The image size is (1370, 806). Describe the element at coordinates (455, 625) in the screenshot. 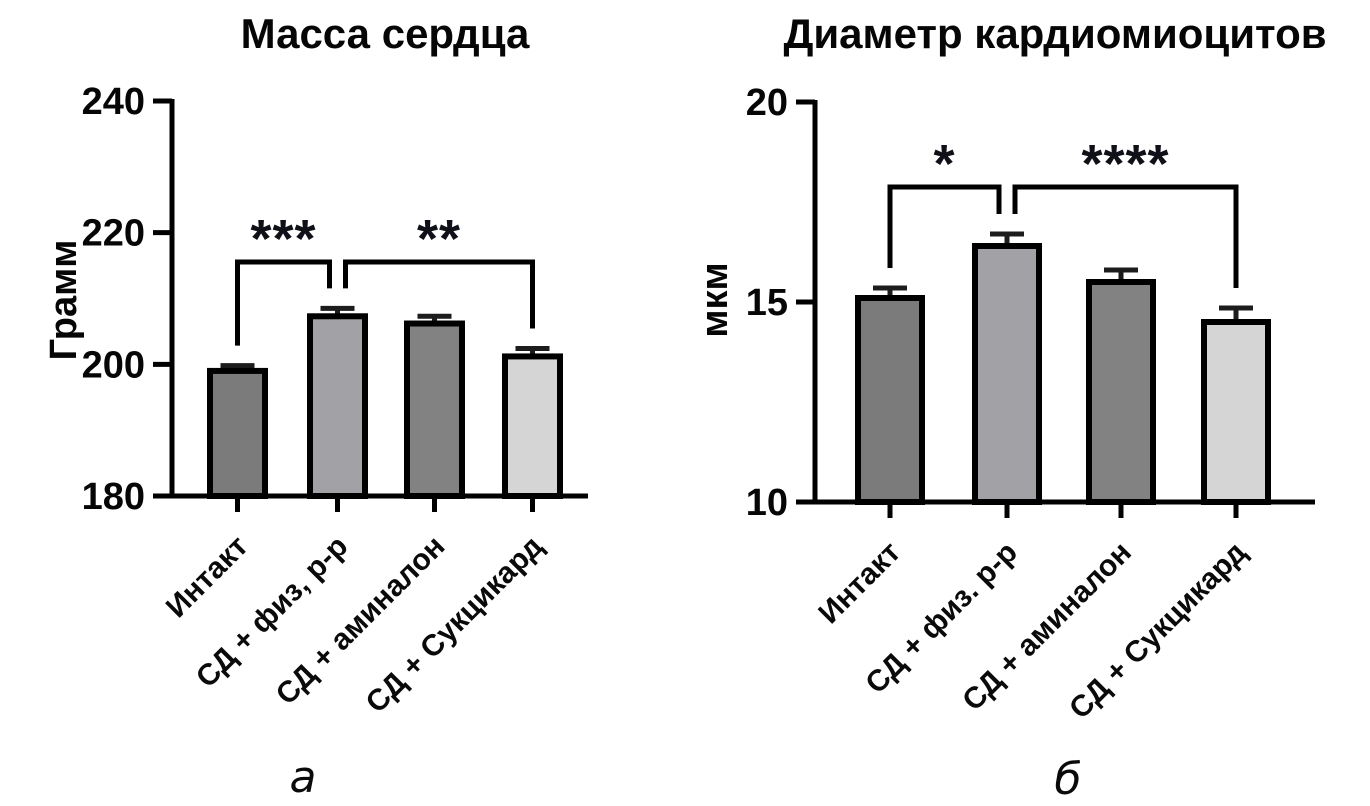

I see `x-category-label: СД + Сукцикард` at that location.